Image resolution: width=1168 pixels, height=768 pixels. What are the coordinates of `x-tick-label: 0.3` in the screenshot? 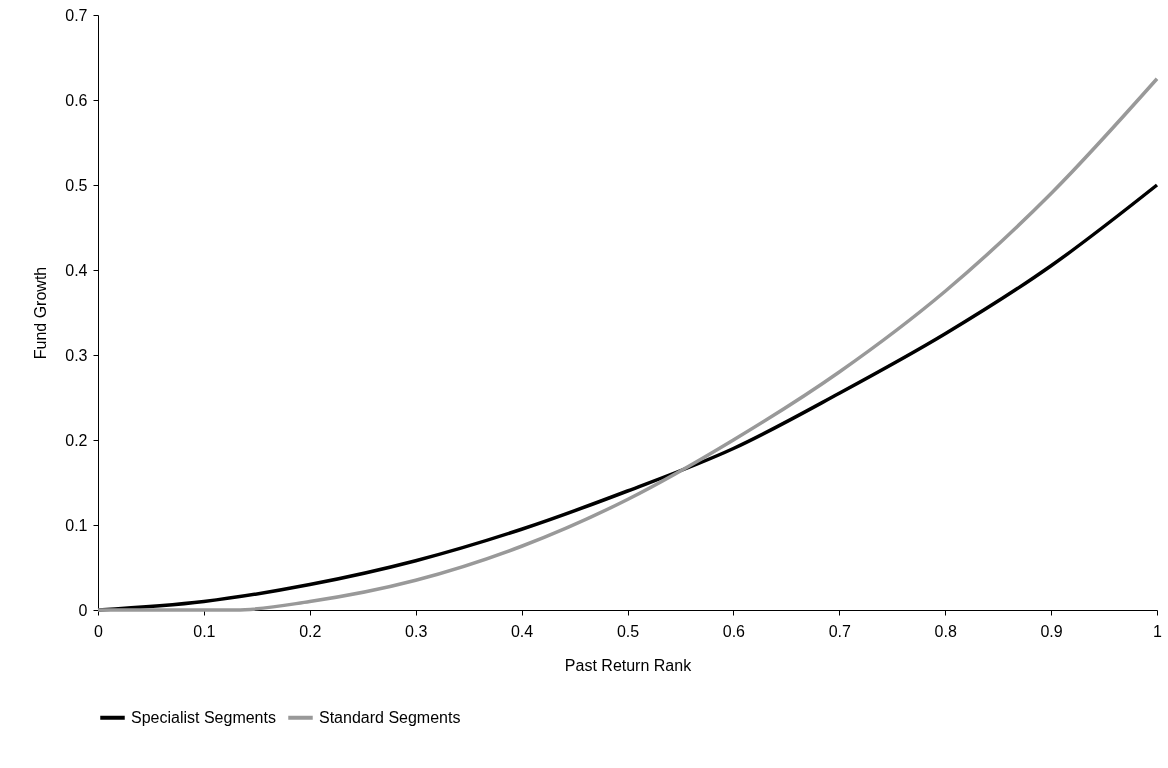 It's located at (416, 631).